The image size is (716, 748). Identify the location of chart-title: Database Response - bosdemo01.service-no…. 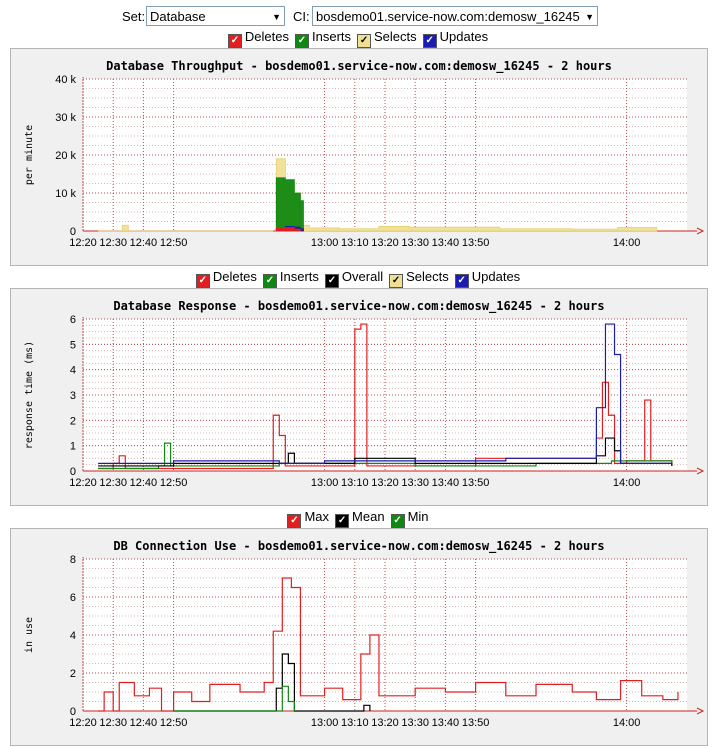
(358, 306).